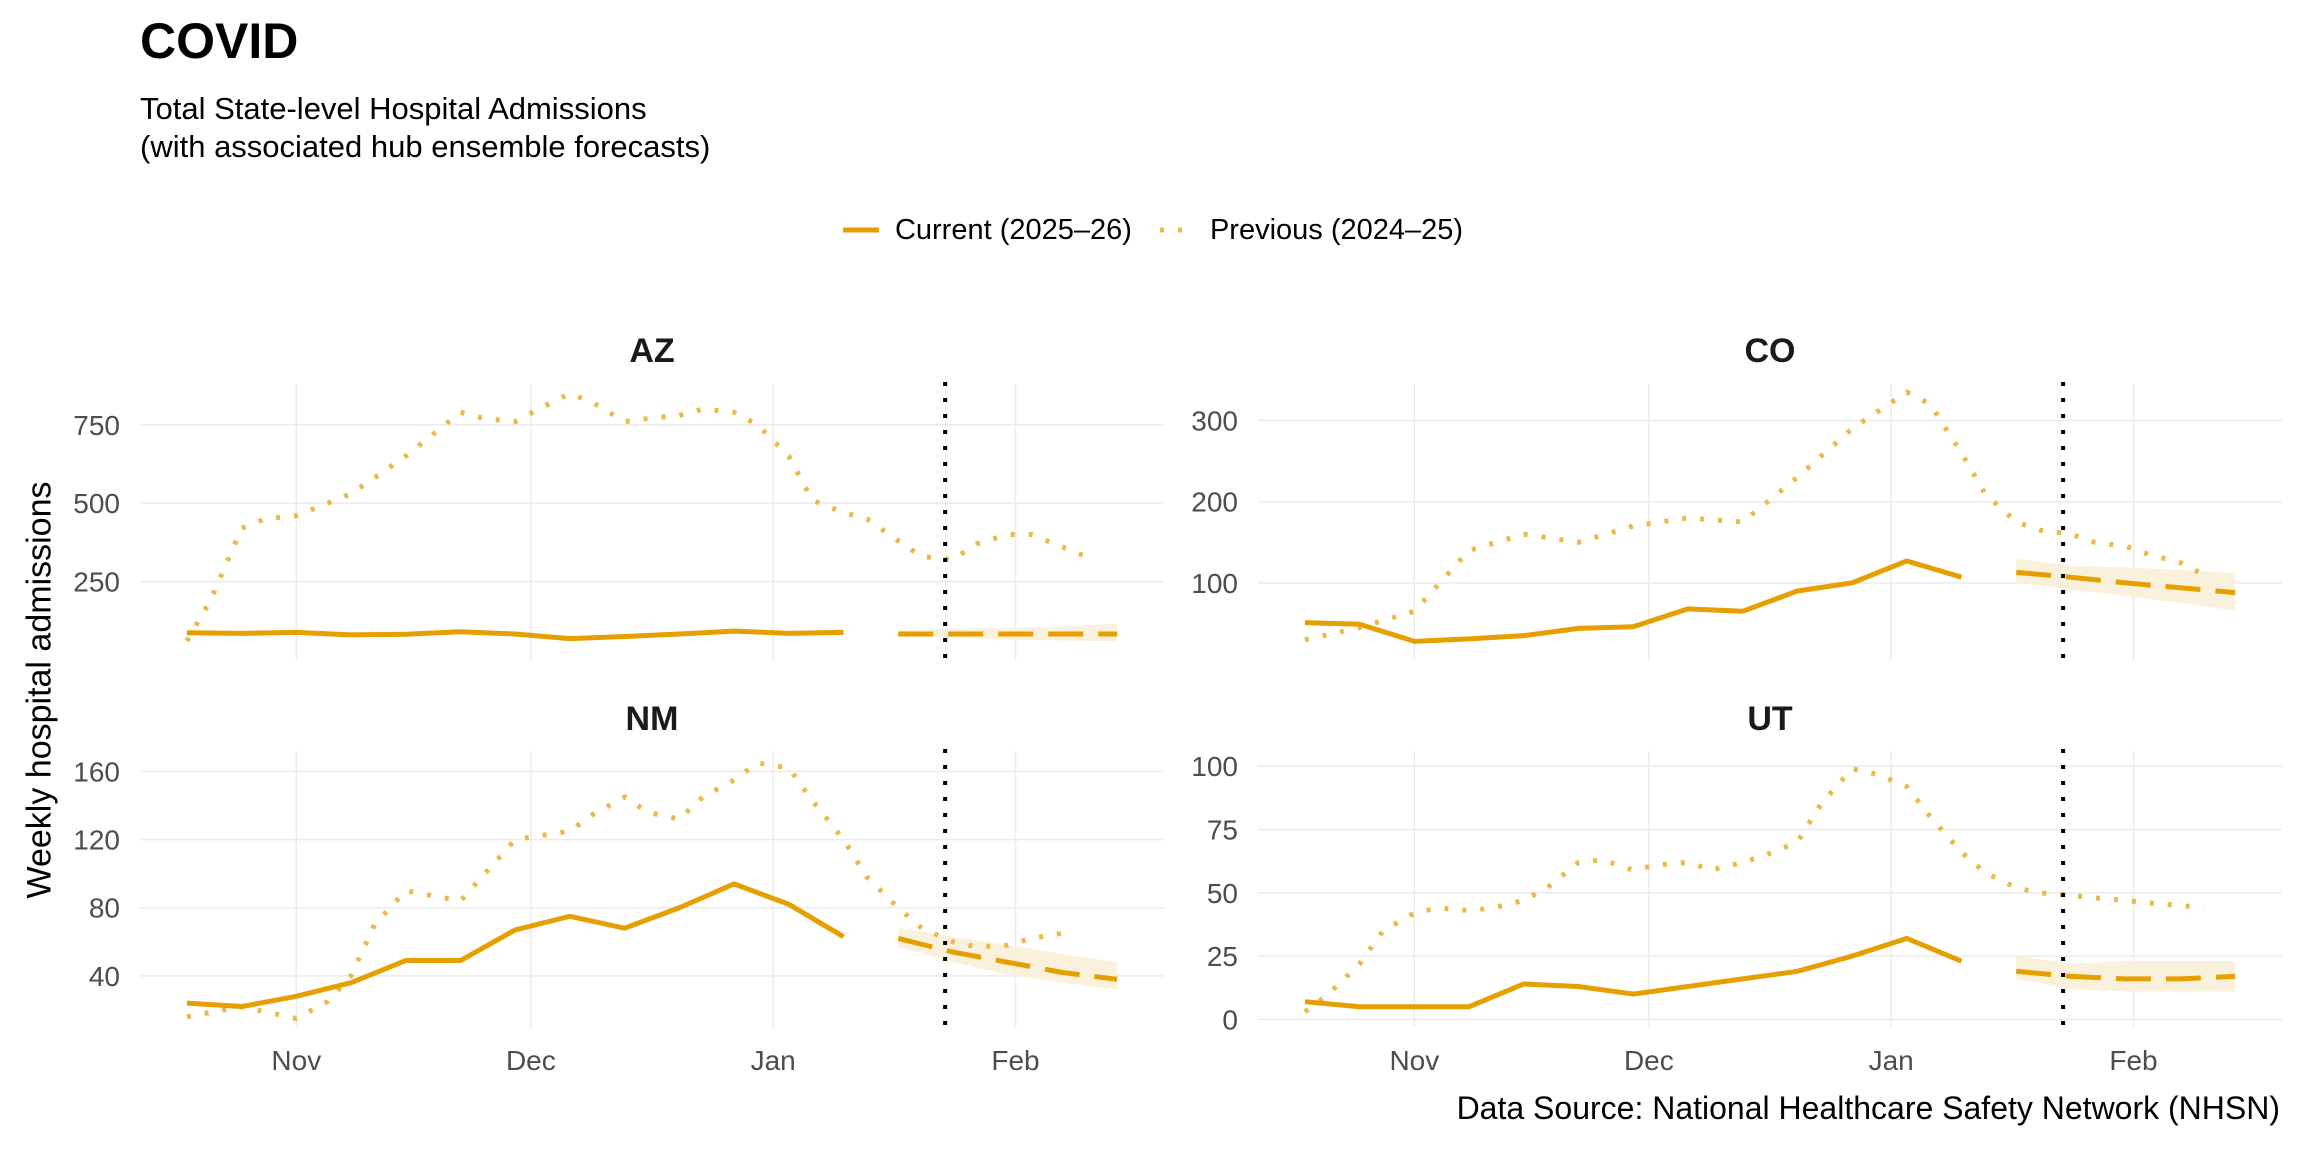  I want to click on chart-title: COVID, so click(219, 41).